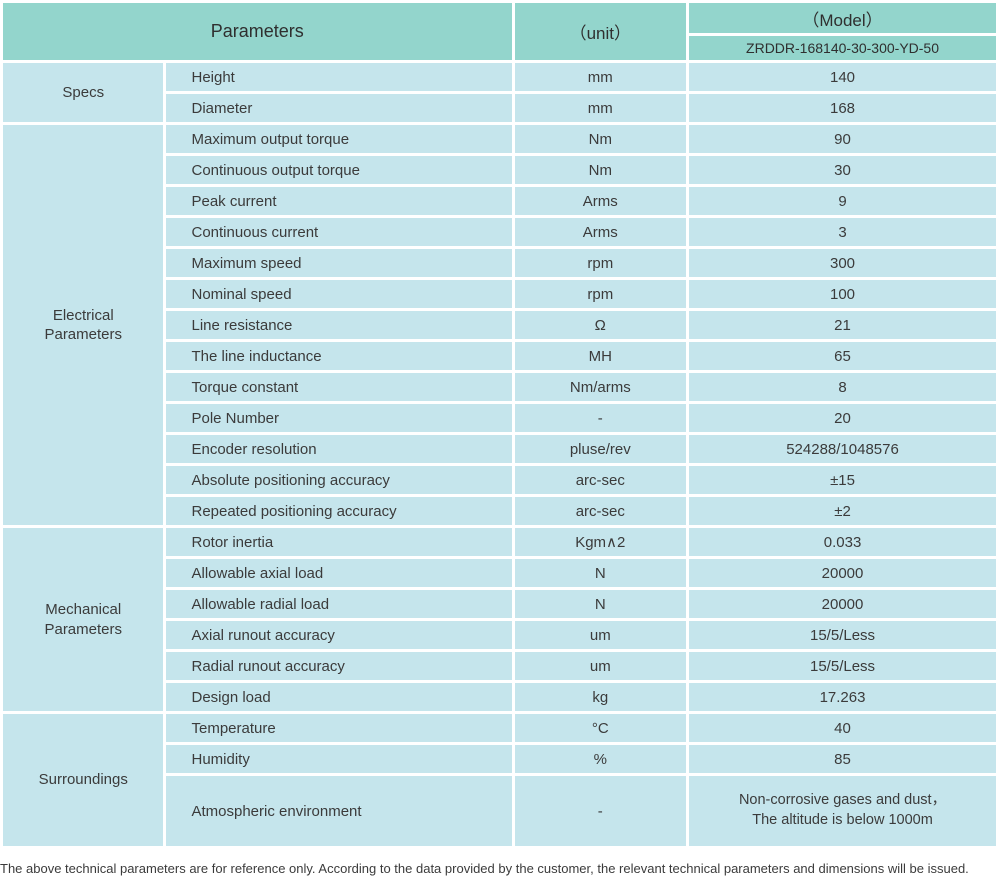 The width and height of the screenshot is (999, 884). Describe the element at coordinates (499, 92) in the screenshot. I see `table-row: Specs Height mm 140` at that location.